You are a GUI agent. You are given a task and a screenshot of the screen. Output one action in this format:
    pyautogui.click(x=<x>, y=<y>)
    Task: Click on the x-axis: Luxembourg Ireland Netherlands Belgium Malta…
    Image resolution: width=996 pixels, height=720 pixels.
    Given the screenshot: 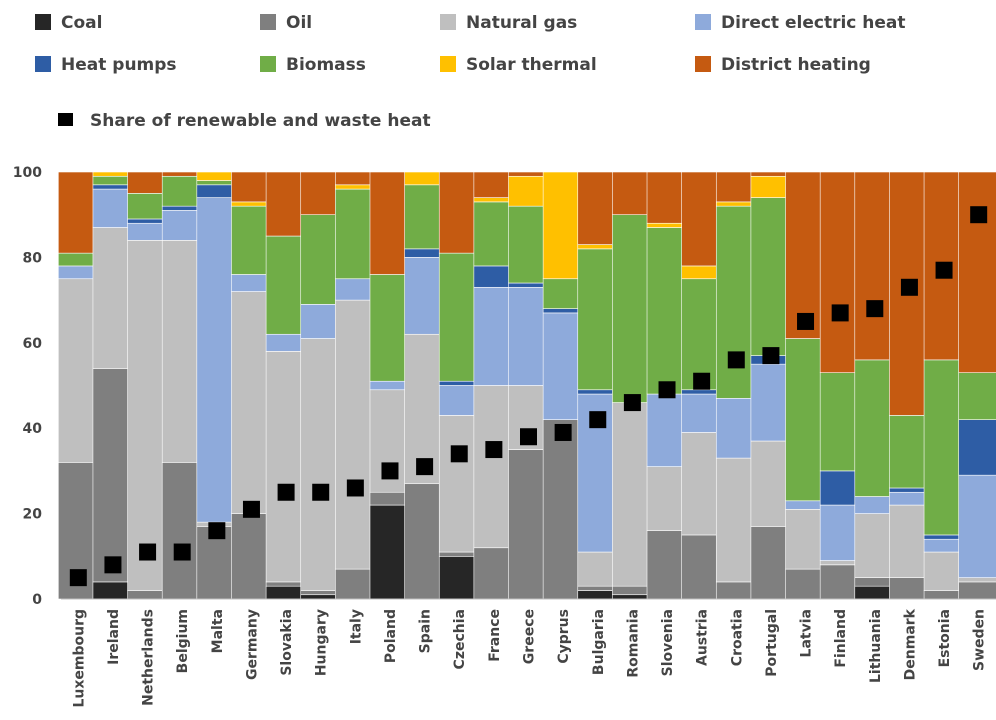 What is the action you would take?
    pyautogui.click(x=528, y=653)
    